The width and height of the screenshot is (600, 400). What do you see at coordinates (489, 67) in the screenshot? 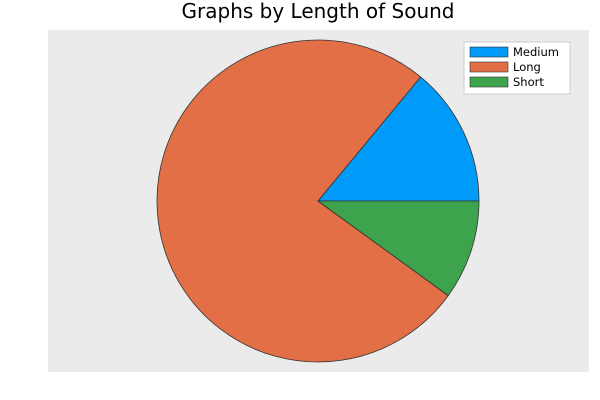
I see `legend-swatch-long` at bounding box center [489, 67].